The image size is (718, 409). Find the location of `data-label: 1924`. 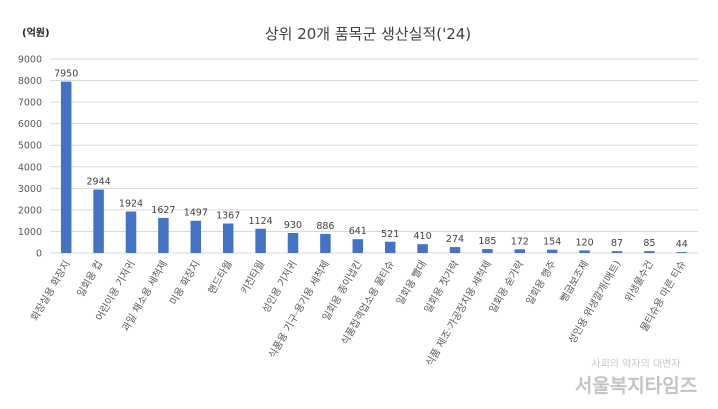

data-label: 1924 is located at coordinates (131, 204).